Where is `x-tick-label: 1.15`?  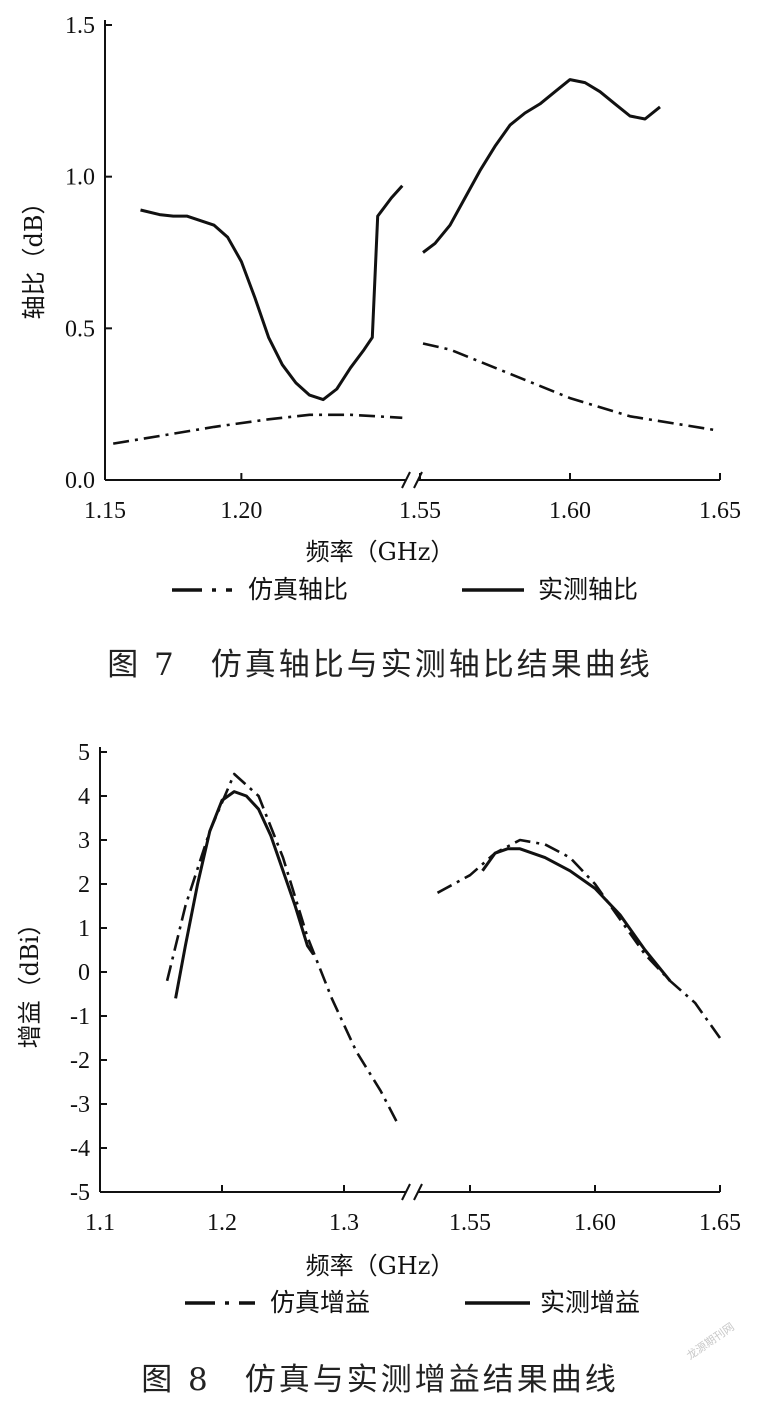 x-tick-label: 1.15 is located at coordinates (105, 511).